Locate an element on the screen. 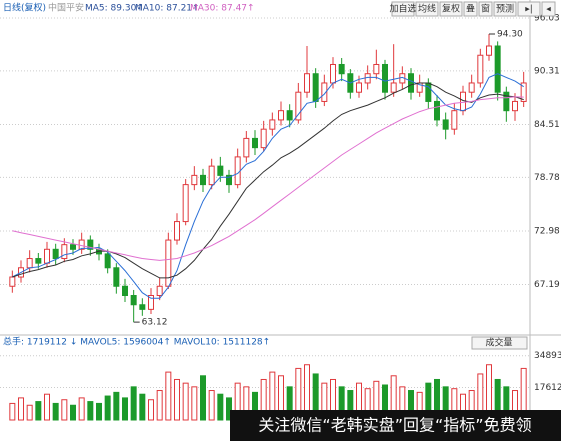 This screenshot has width=561, height=441. volume-selector is located at coordinates (499, 343).